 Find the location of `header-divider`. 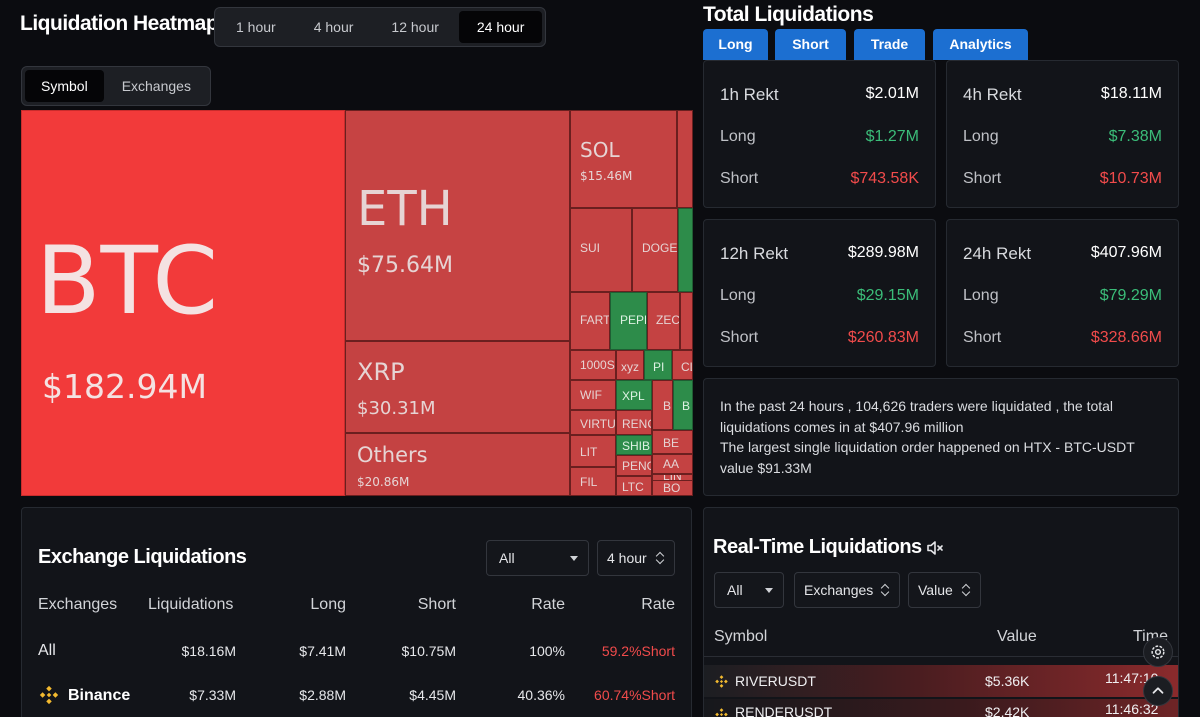

header-divider is located at coordinates (941, 656).